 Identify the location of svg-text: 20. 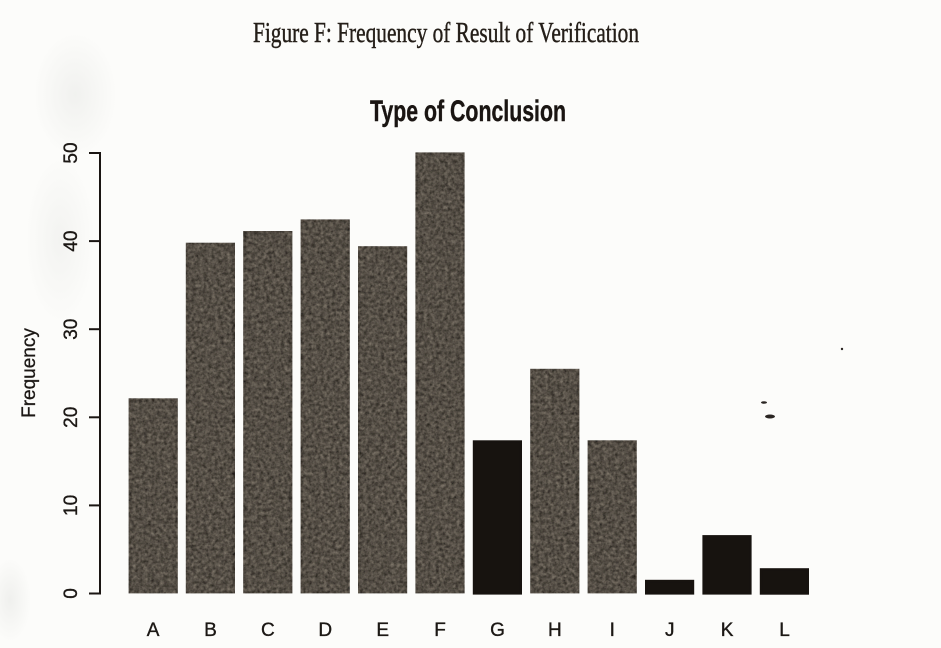
(71, 417).